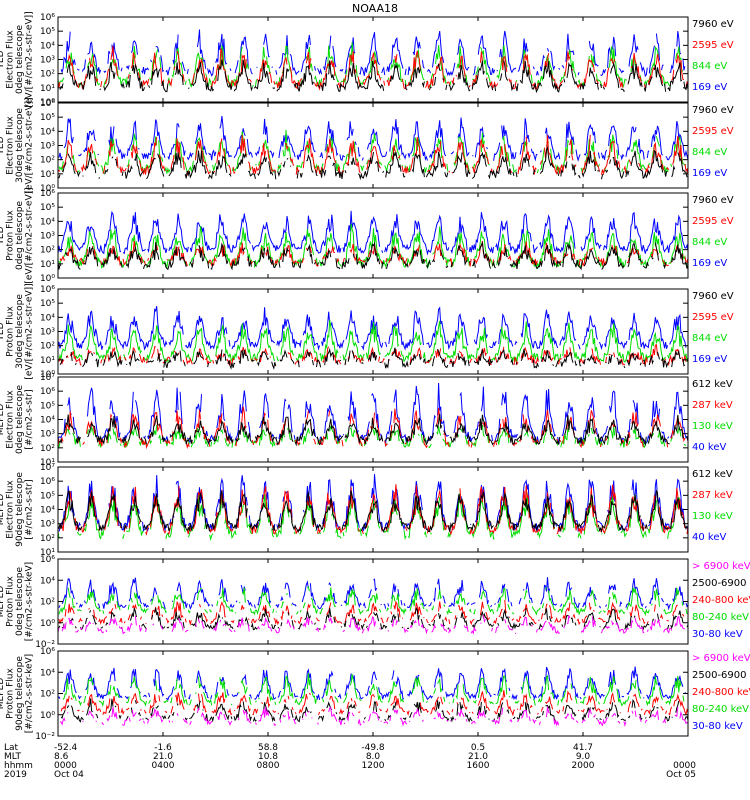 The height and width of the screenshot is (800, 750). What do you see at coordinates (373, 693) in the screenshot?
I see `panel-frame` at bounding box center [373, 693].